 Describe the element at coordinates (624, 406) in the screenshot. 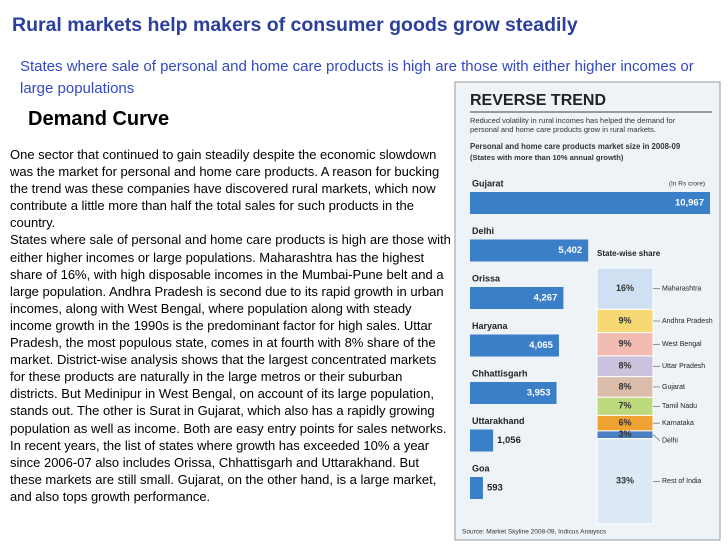

I see `share-value: 7%` at that location.